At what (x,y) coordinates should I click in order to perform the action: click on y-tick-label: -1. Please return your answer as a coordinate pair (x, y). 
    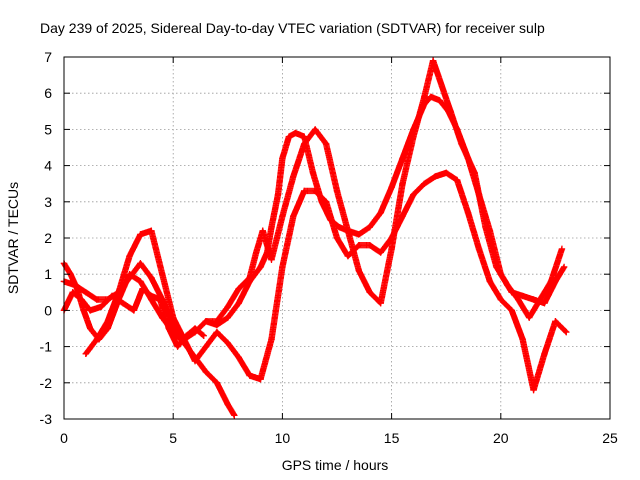
    Looking at the image, I should click on (46, 347).